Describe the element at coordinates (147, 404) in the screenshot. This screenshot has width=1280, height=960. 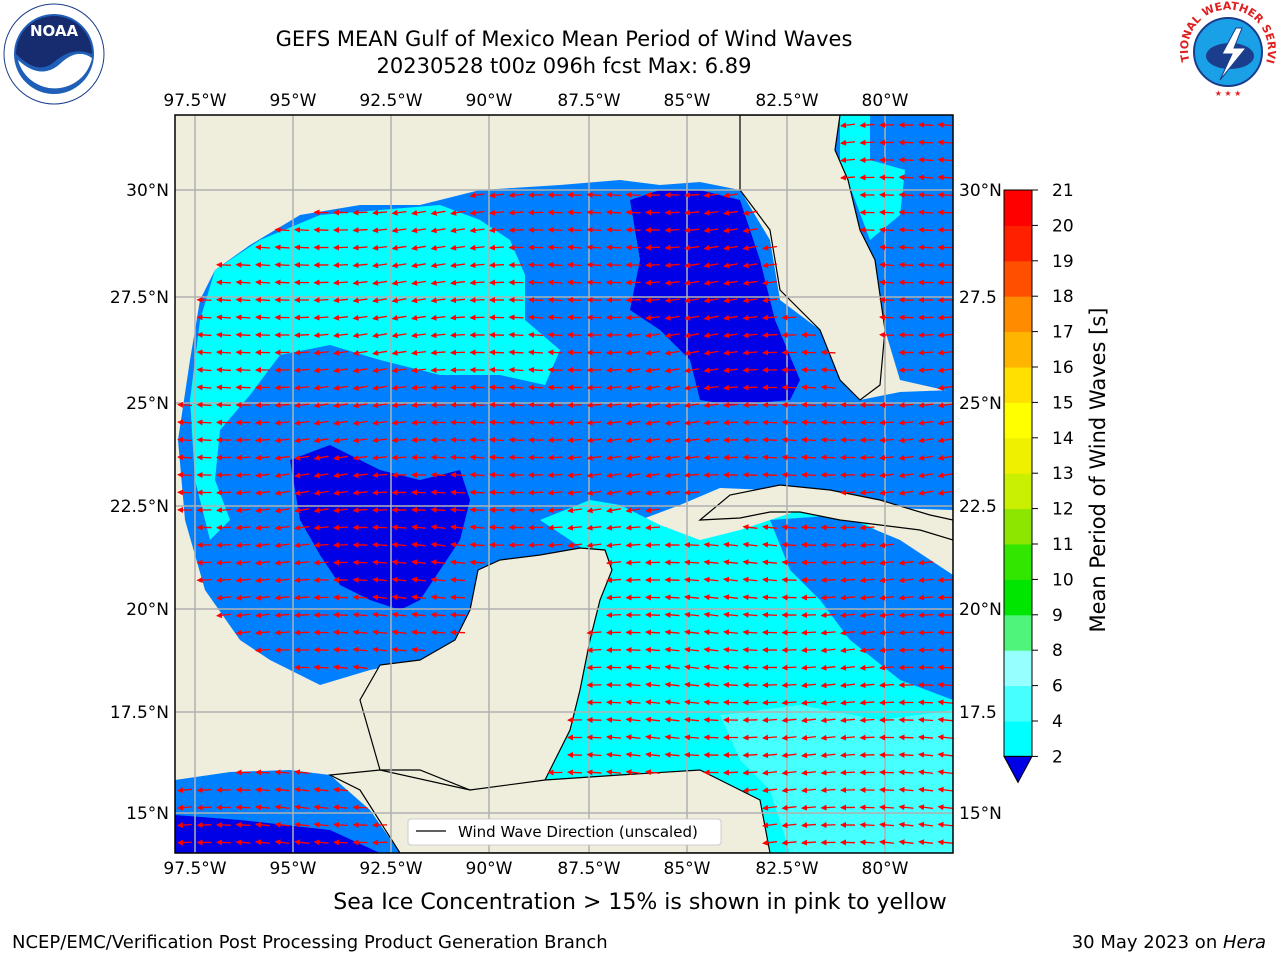
I see `lat-tick-left: 25°N` at that location.